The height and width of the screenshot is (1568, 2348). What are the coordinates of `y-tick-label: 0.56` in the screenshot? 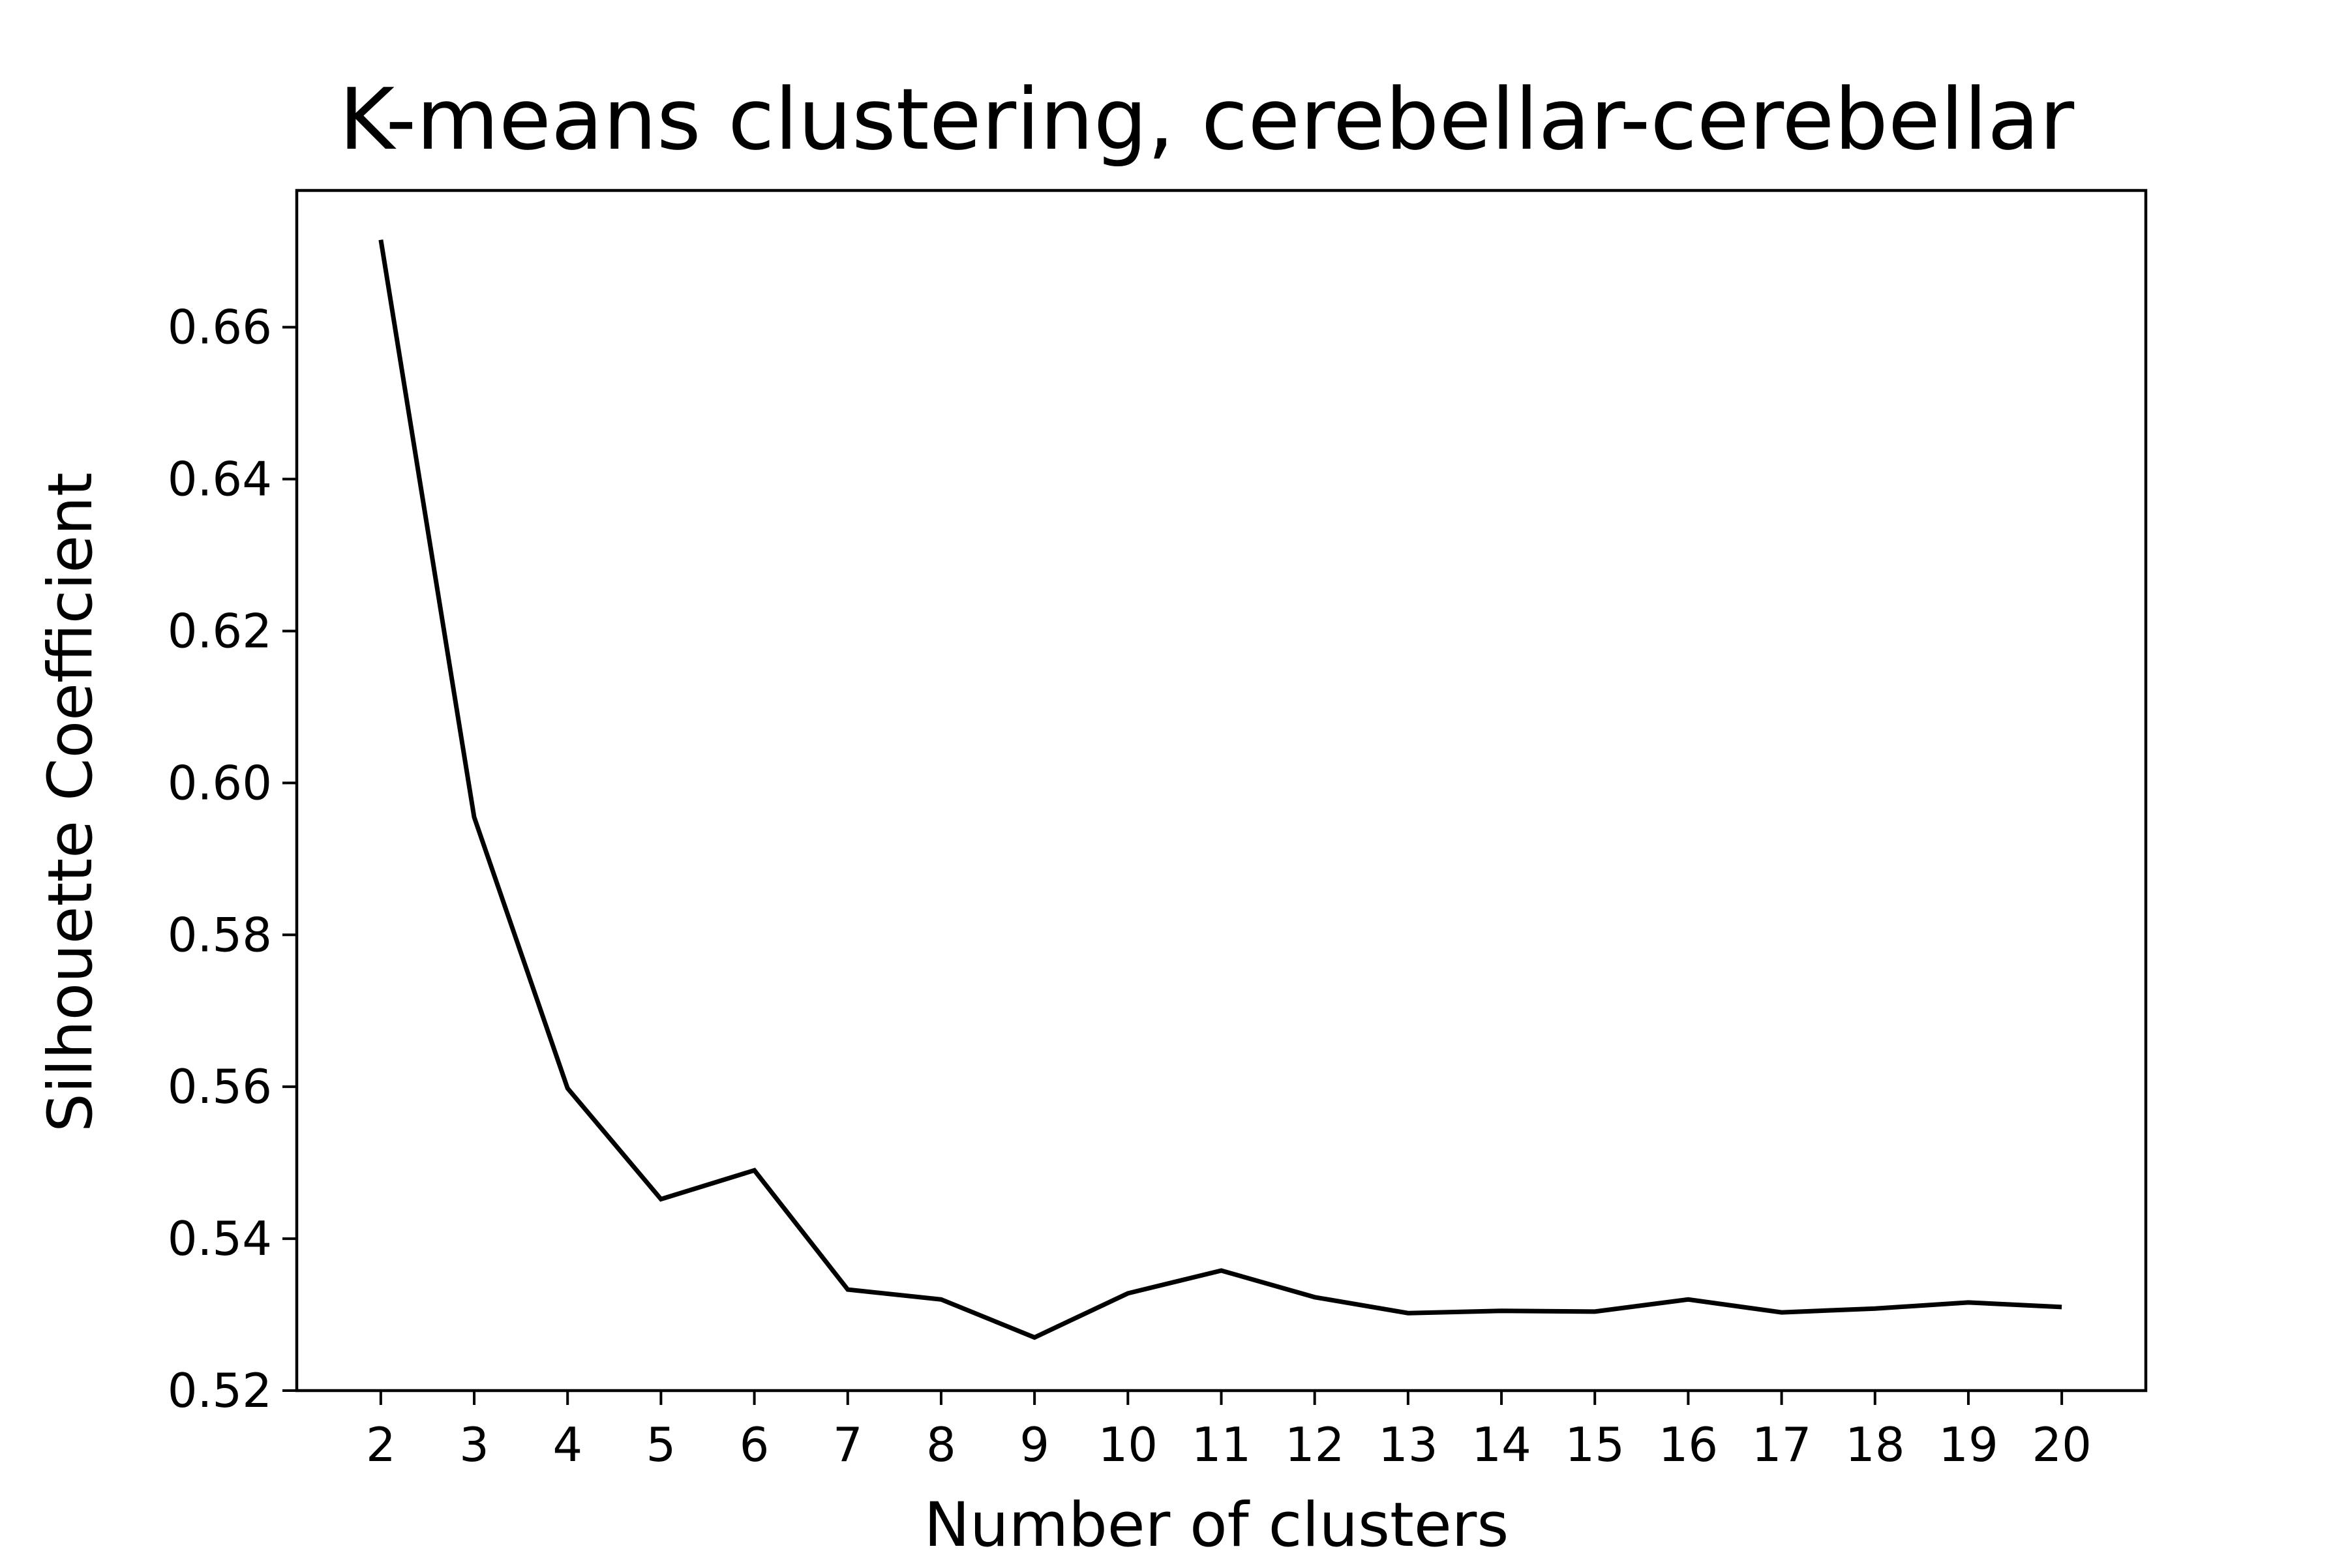 It's located at (220, 1086).